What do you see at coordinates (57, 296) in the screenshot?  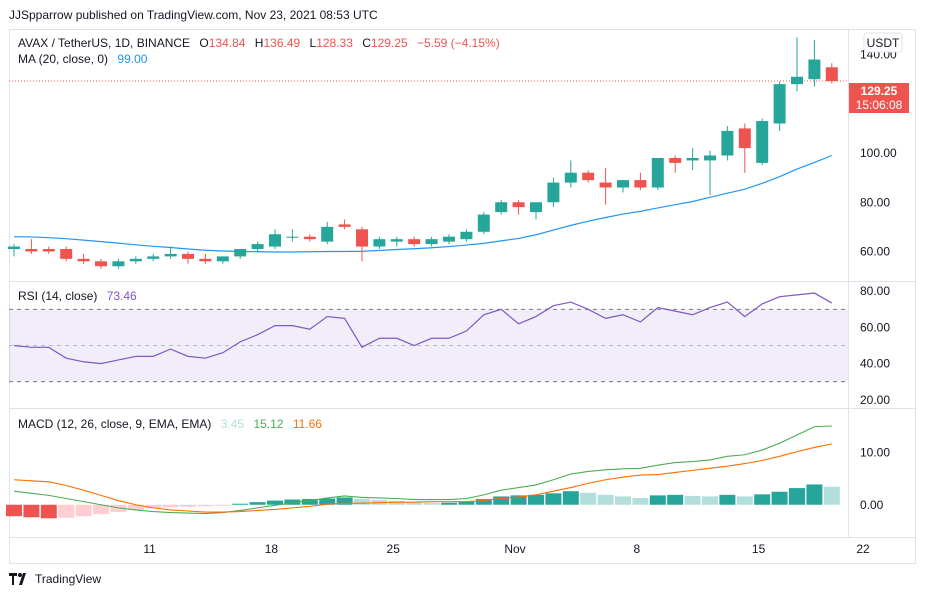 I see `rsi-label: RSI (14, close)` at bounding box center [57, 296].